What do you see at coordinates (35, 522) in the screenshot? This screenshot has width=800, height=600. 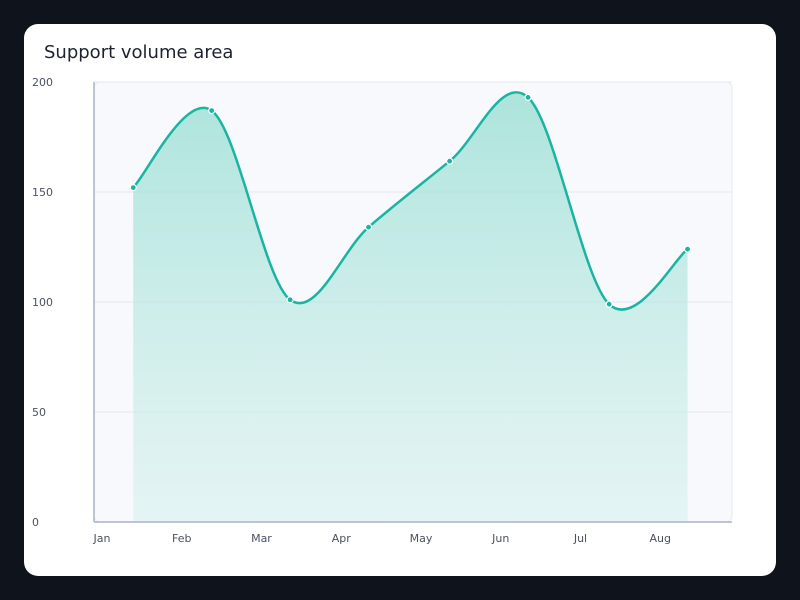 I see `y-tick-0: 0` at bounding box center [35, 522].